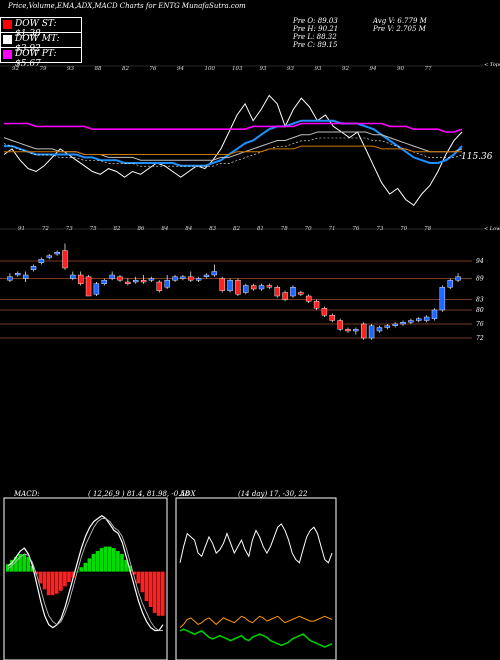 This screenshot has height=660, width=500. I want to click on dow-st-swatch, so click(7, 24).